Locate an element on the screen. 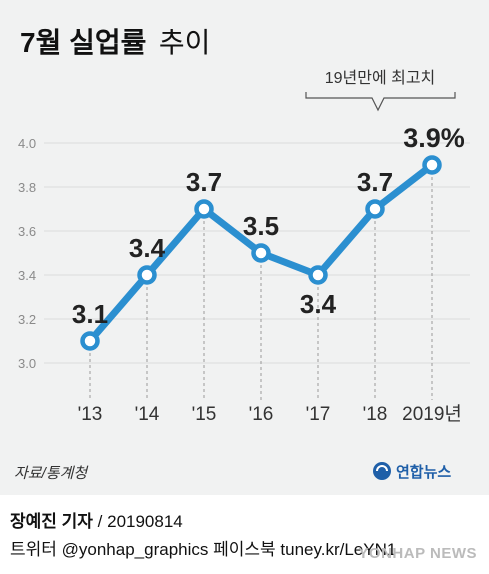  x-tick-label: 2019년 is located at coordinates (432, 414).